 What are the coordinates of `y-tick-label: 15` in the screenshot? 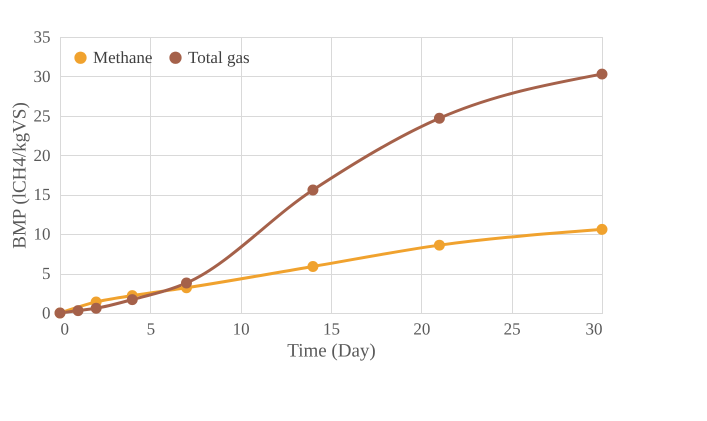 It's located at (42, 194).